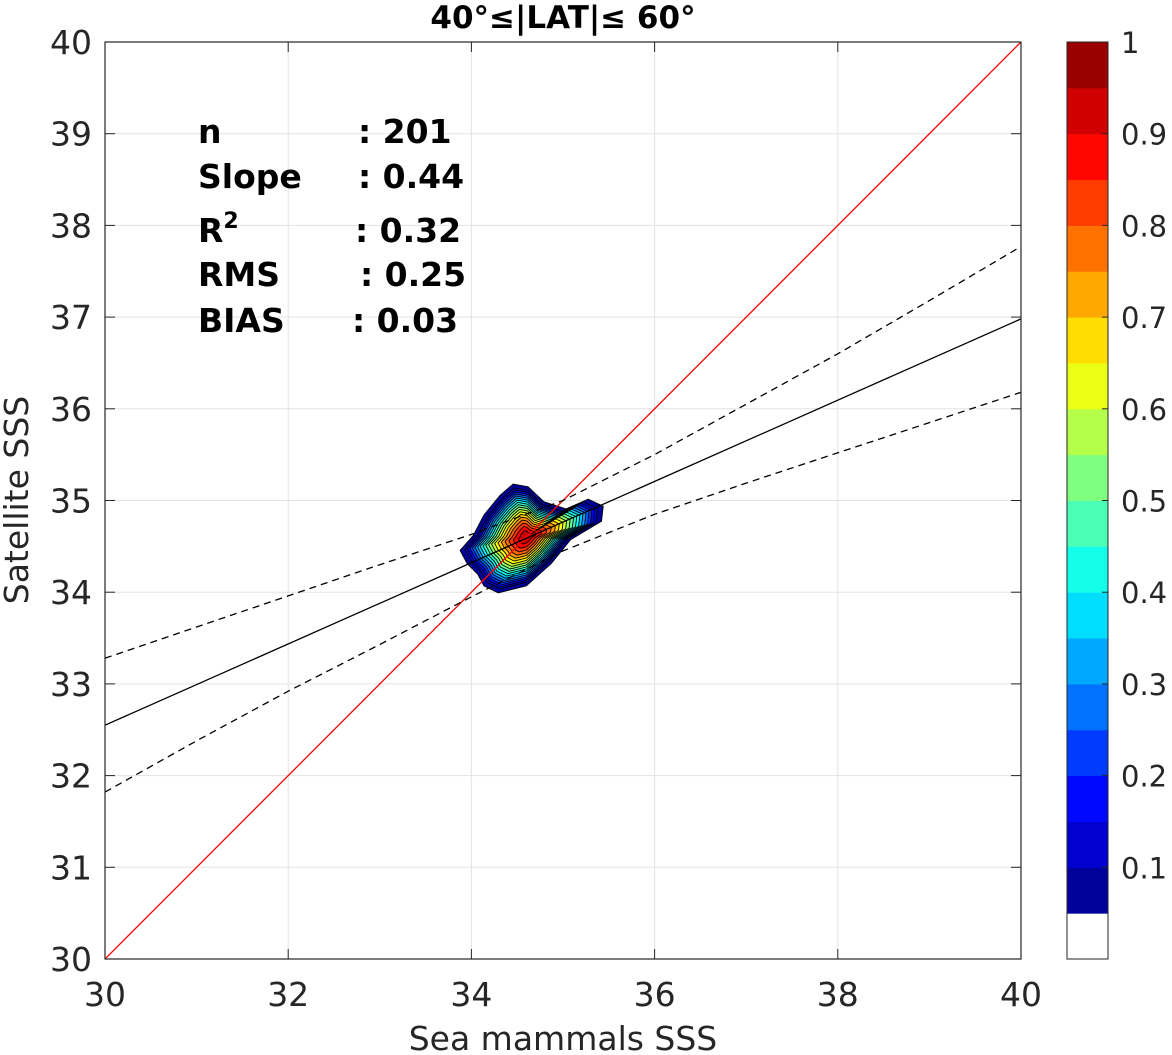 This screenshot has width=1172, height=1055. What do you see at coordinates (655, 994) in the screenshot?
I see `x-tick-label: 36` at bounding box center [655, 994].